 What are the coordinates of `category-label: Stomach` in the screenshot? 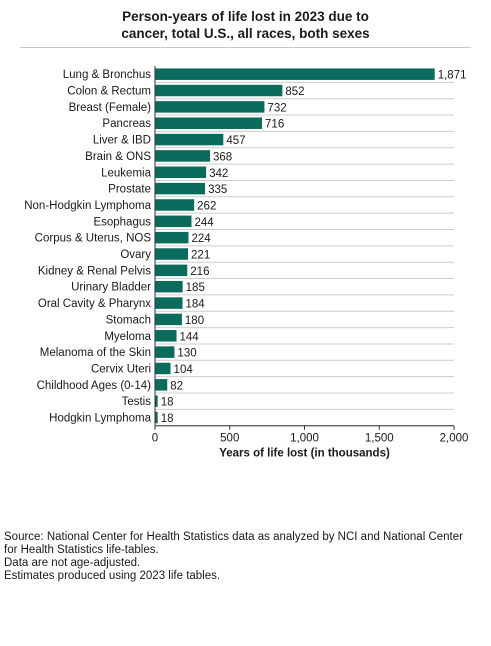 It's located at (128, 320).